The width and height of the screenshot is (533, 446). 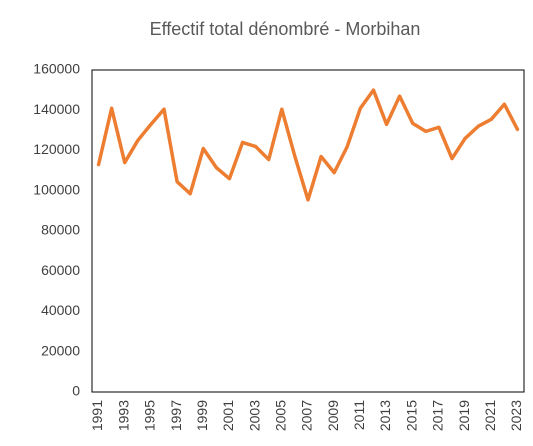 What do you see at coordinates (228, 415) in the screenshot?
I see `x-tick-label: 2001` at bounding box center [228, 415].